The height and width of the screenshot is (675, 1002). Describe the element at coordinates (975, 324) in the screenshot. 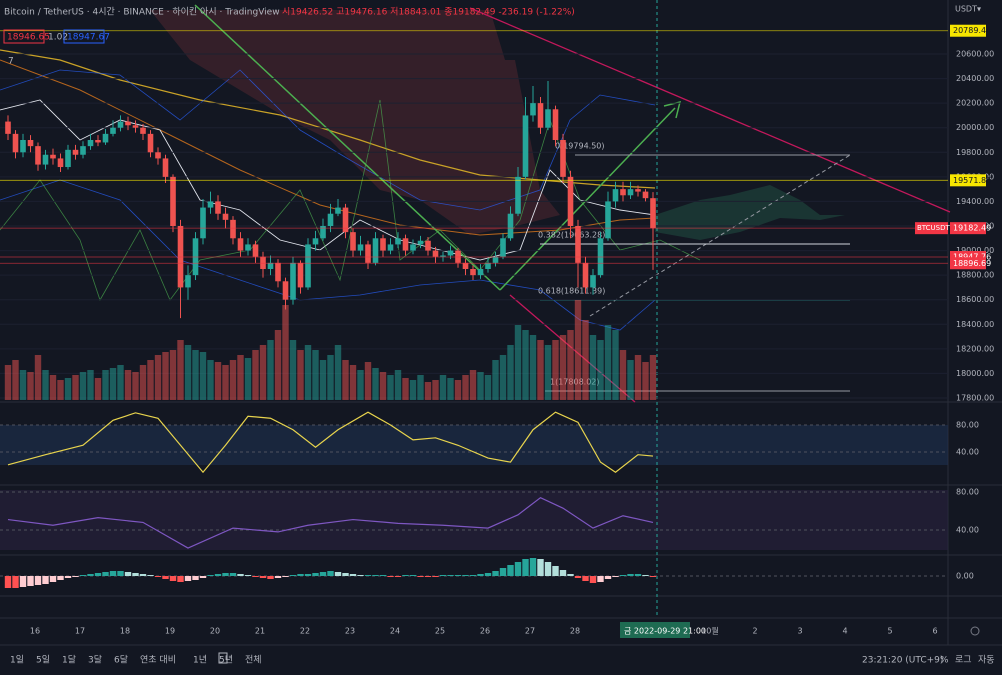

I see `price-tick-label: 18400.00` at that location.